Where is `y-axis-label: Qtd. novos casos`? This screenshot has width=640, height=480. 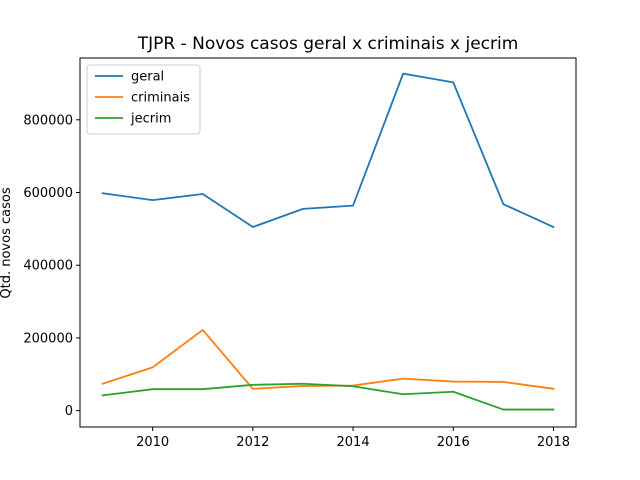
y-axis-label: Qtd. novos casos is located at coordinates (7, 242).